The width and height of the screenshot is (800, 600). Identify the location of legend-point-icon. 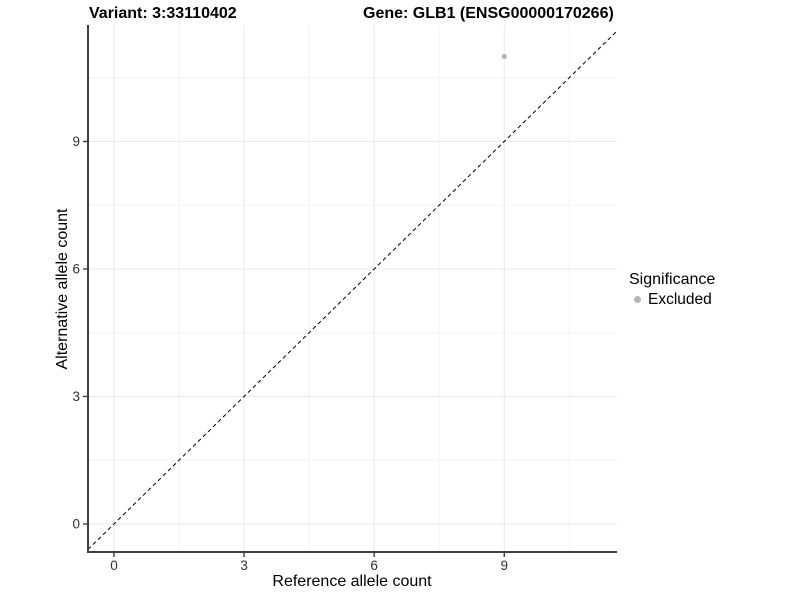
(637, 299).